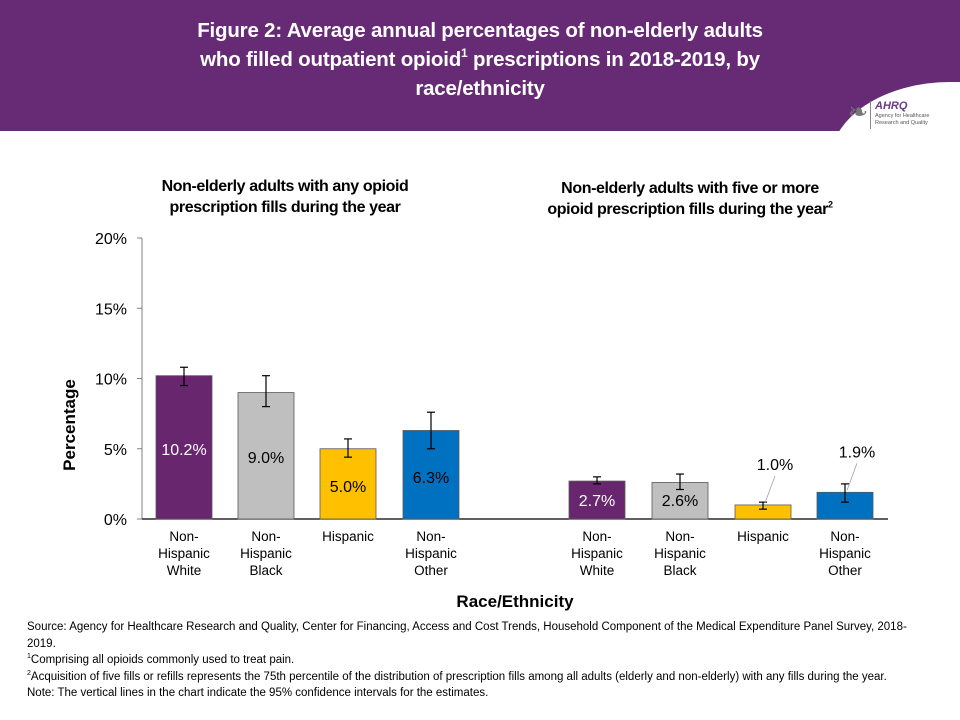 This screenshot has height=720, width=960. What do you see at coordinates (285, 207) in the screenshot?
I see `panel-title-any-line-2: prescription fills during the year` at bounding box center [285, 207].